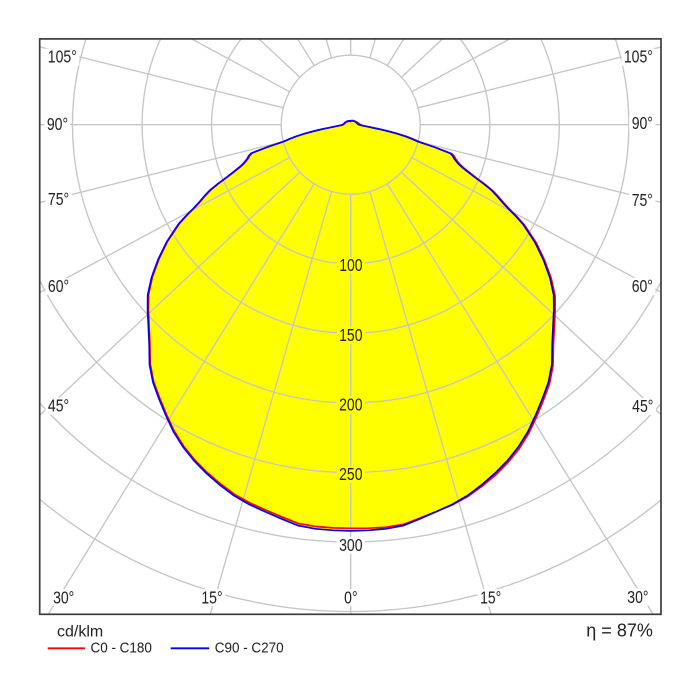 The width and height of the screenshot is (700, 700). I want to click on svg-text: 0°, so click(350, 598).